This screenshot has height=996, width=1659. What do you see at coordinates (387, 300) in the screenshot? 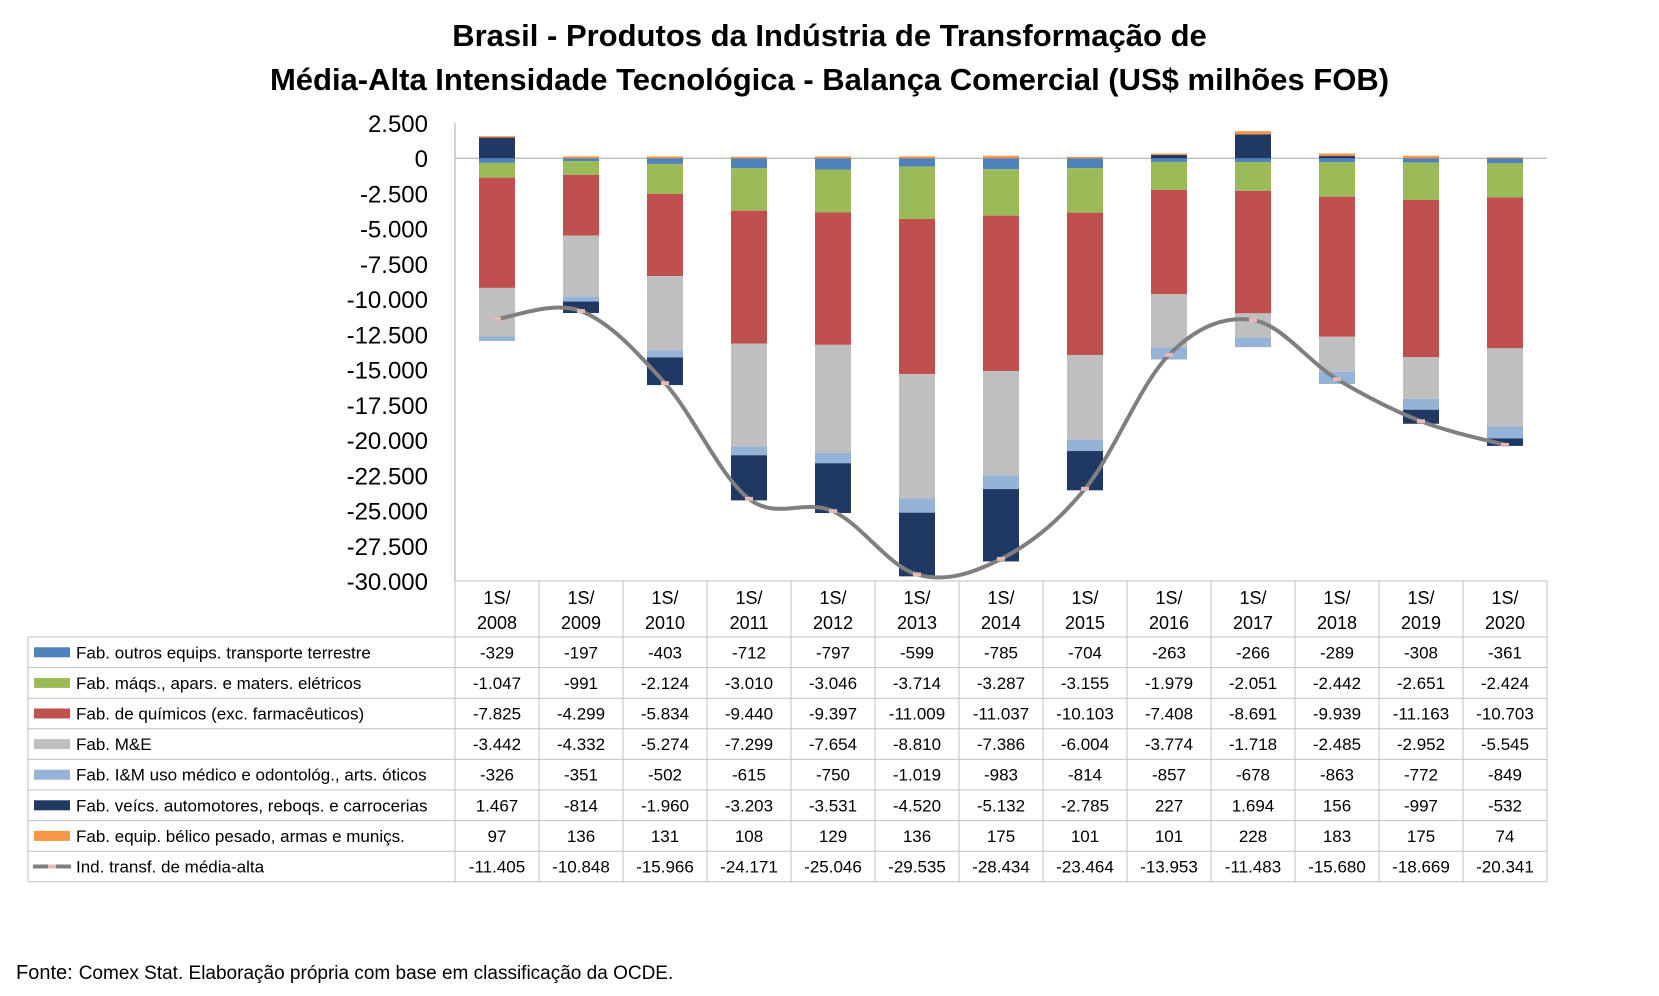
I see `y-tick-label: -10.000` at bounding box center [387, 300].